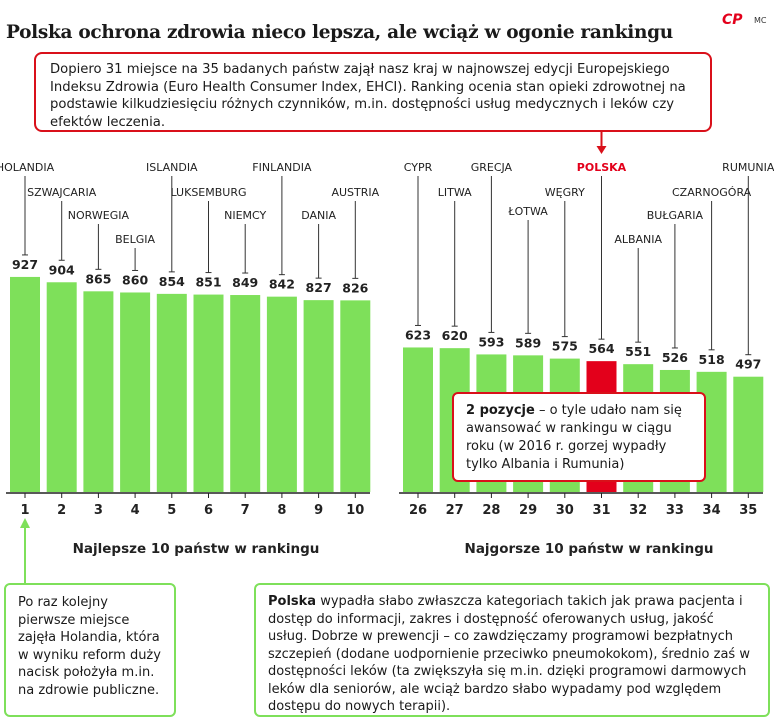 The width and height of the screenshot is (774, 728). What do you see at coordinates (208, 510) in the screenshot?
I see `rank-label-6: 6` at bounding box center [208, 510].